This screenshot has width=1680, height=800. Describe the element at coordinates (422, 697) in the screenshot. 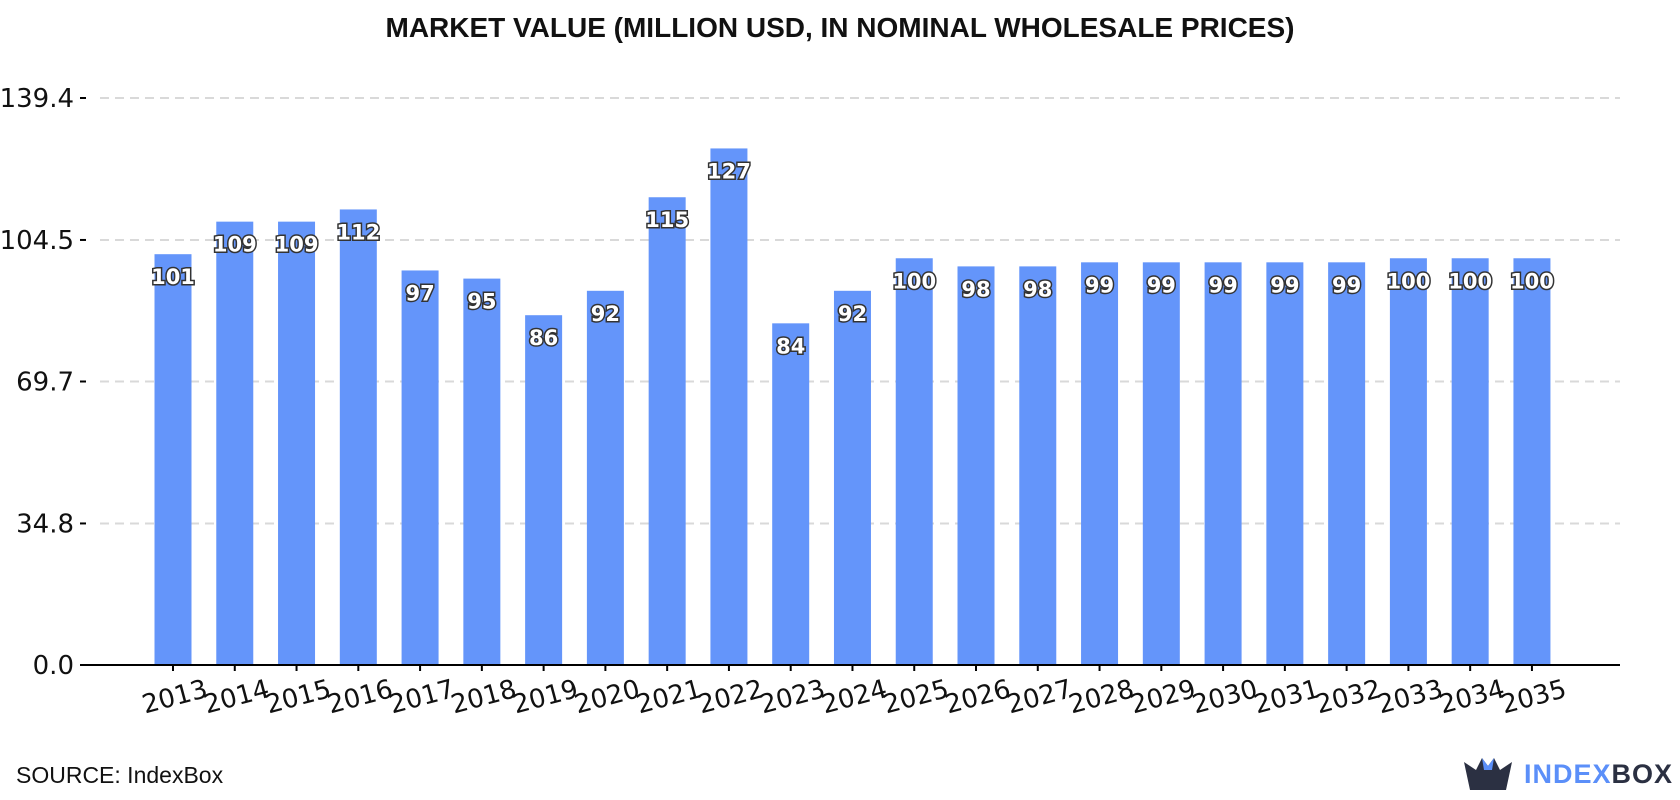

I see `x-tick-label: 2017` at that location.